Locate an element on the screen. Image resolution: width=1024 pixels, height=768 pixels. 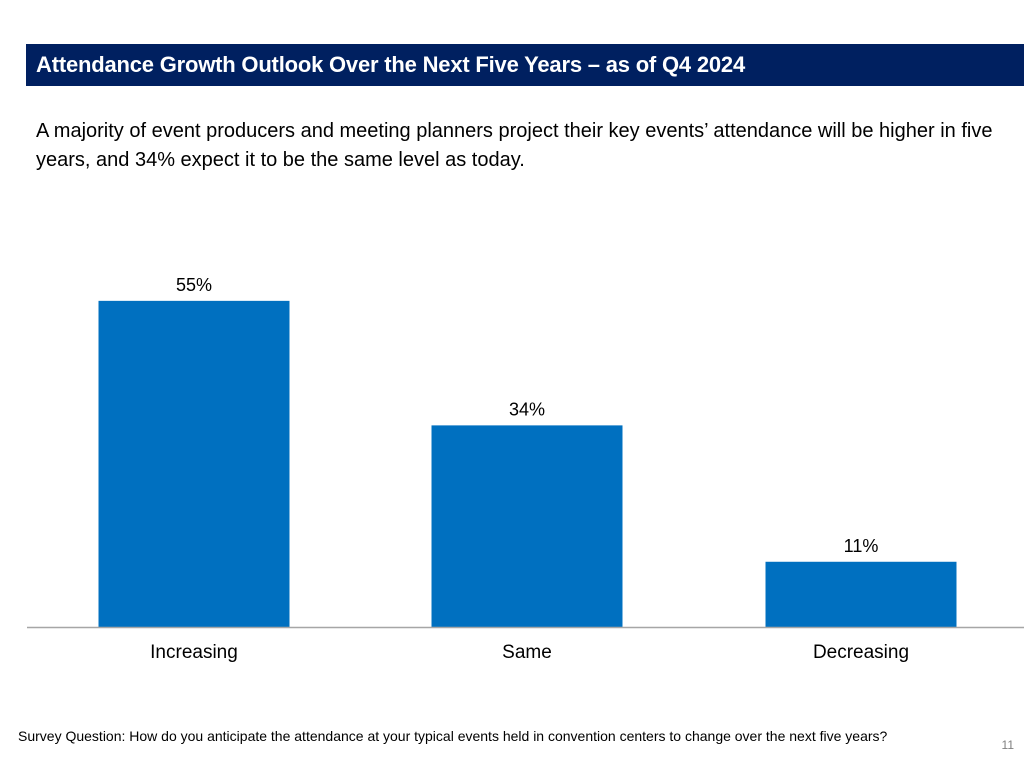
bar-decreasing is located at coordinates (861, 594).